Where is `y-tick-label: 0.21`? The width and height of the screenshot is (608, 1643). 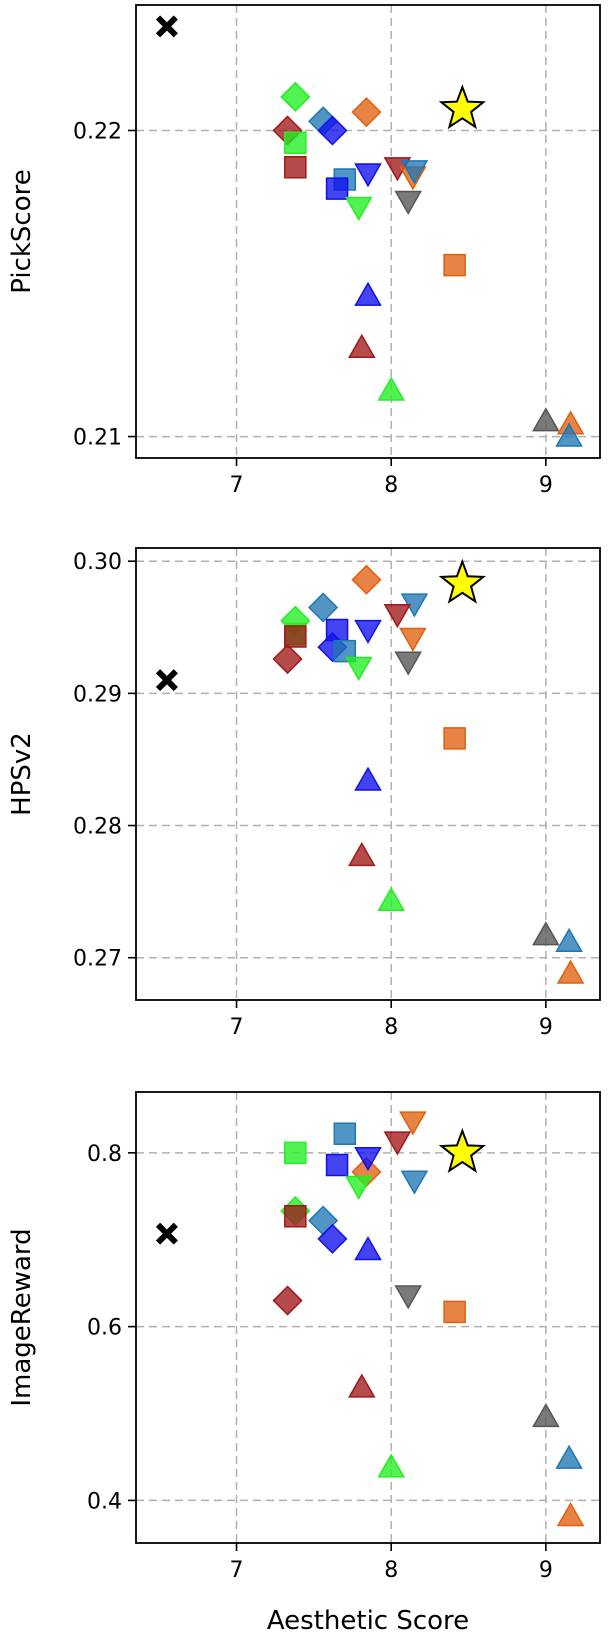 y-tick-label: 0.21 is located at coordinates (97, 438).